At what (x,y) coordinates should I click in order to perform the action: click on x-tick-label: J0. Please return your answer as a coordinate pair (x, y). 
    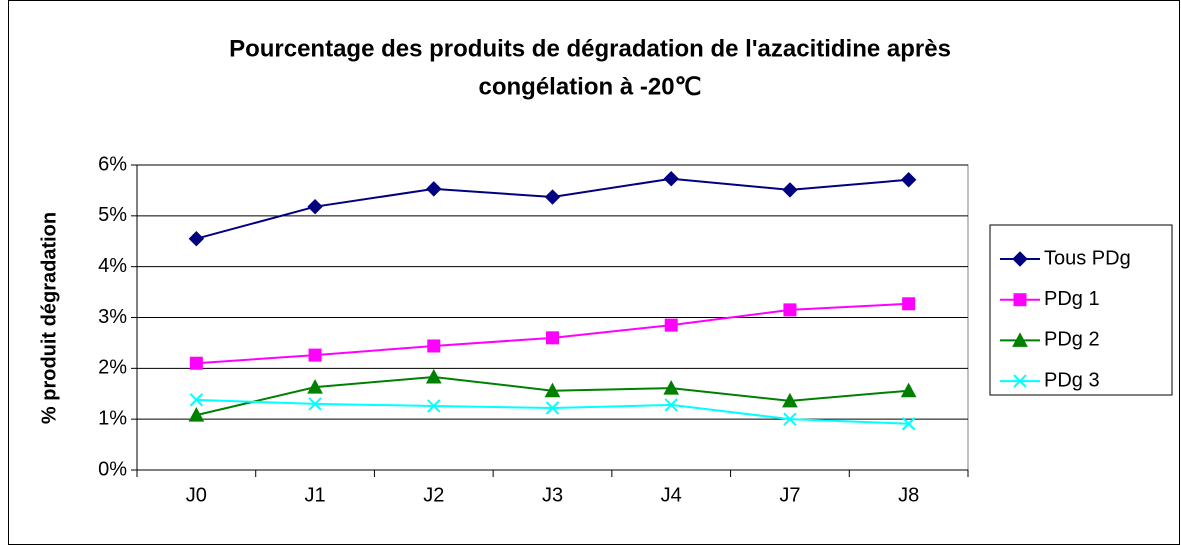
    Looking at the image, I should click on (196, 495).